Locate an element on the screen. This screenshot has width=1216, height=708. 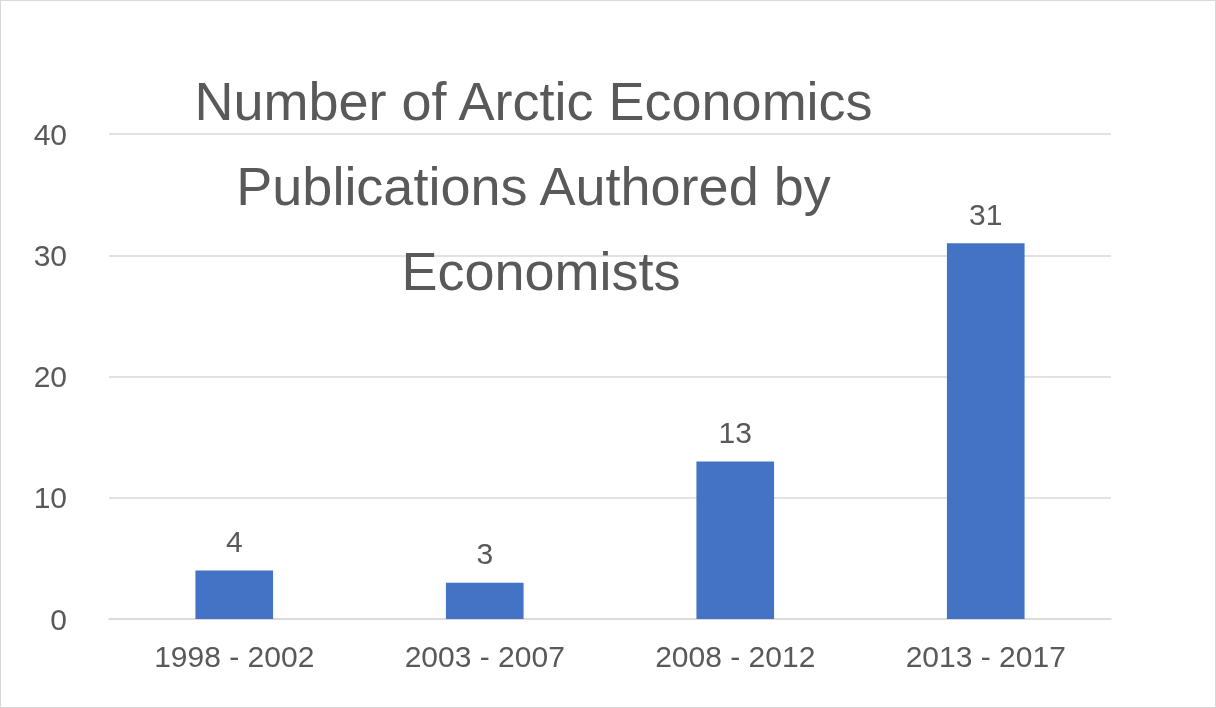
data-label: 3 is located at coordinates (485, 554).